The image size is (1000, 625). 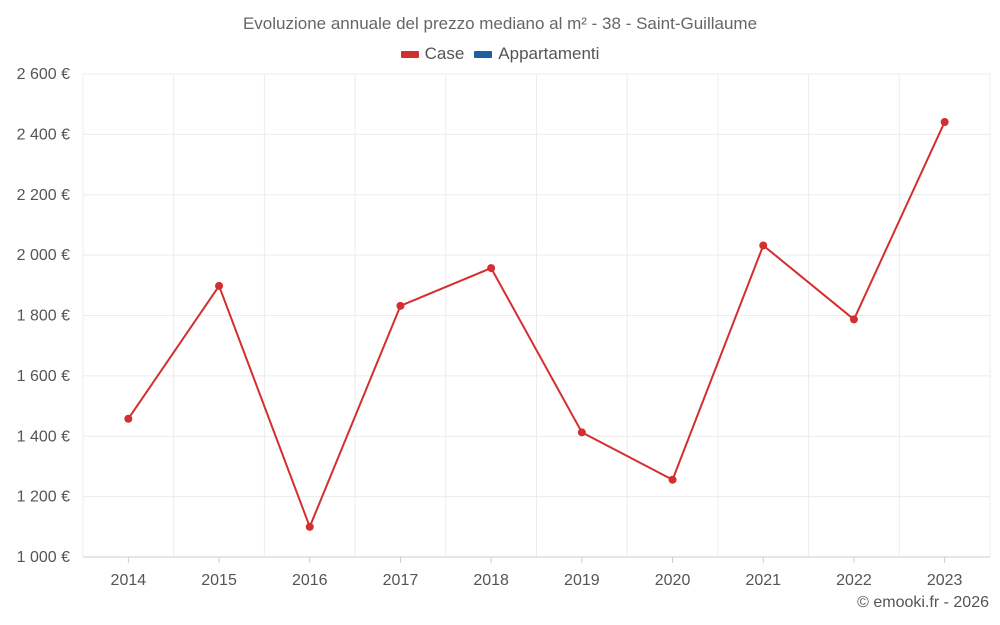 I want to click on y-tick-label: 2 000 €, so click(x=43, y=255).